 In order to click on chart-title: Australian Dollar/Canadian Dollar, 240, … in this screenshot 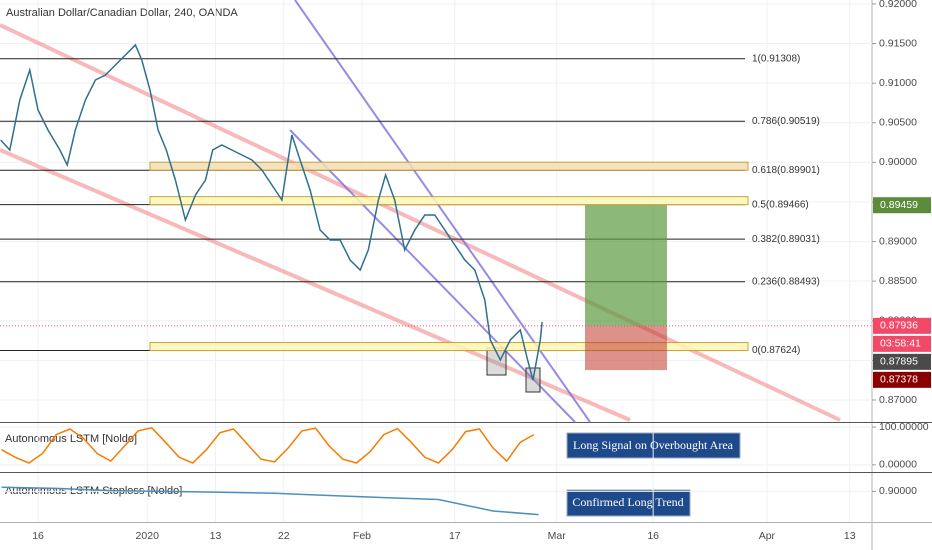, I will do `click(122, 13)`.